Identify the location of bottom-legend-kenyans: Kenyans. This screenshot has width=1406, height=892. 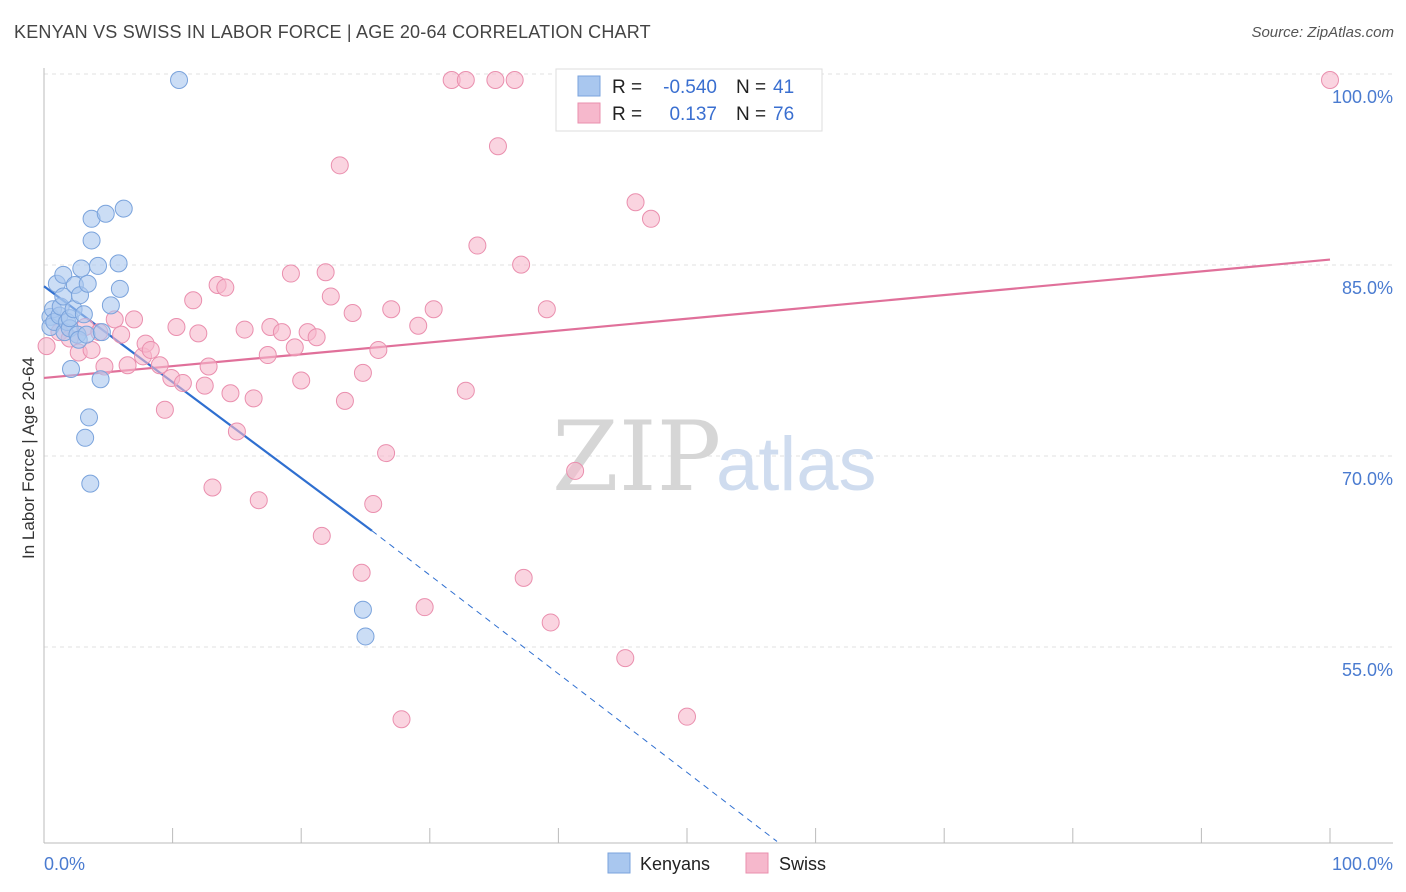
(675, 864).